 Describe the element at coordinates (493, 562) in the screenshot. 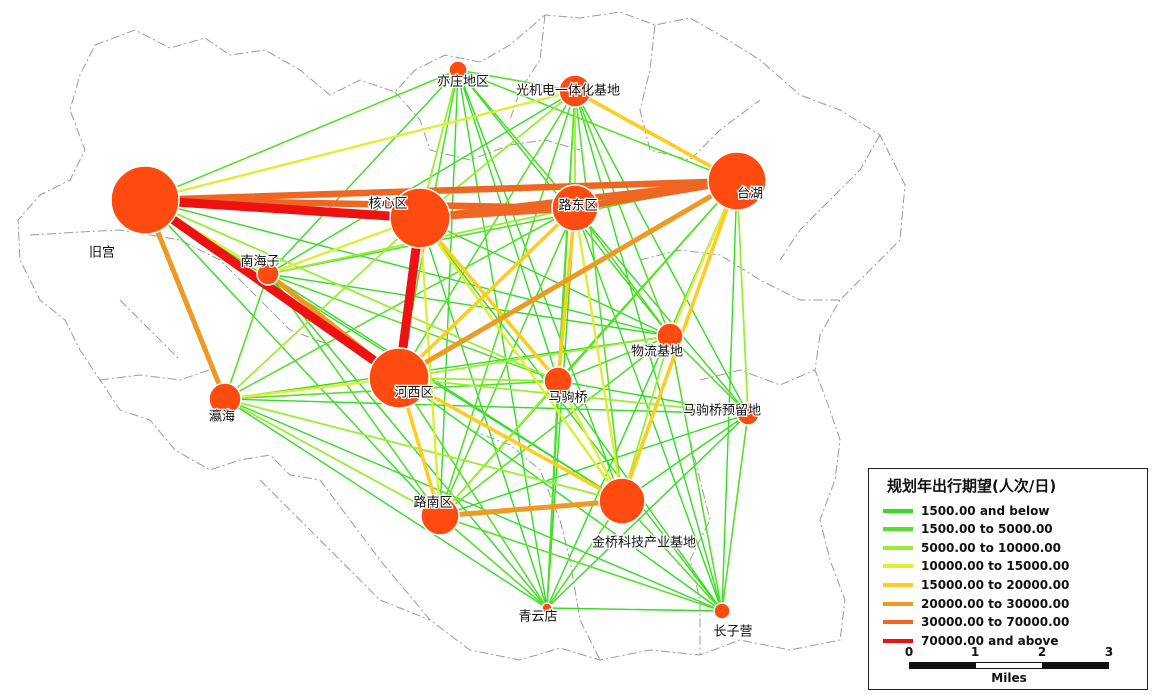

I see `desire-line-lunan-qingyundian` at that location.